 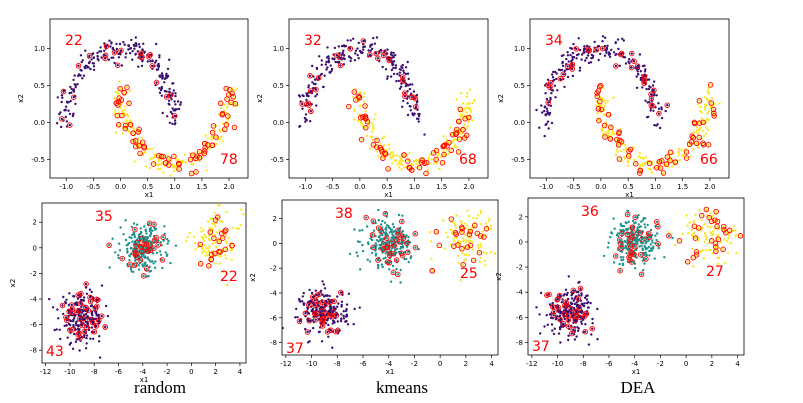 What do you see at coordinates (389, 364) in the screenshot?
I see `x-tick-label: -4` at bounding box center [389, 364].